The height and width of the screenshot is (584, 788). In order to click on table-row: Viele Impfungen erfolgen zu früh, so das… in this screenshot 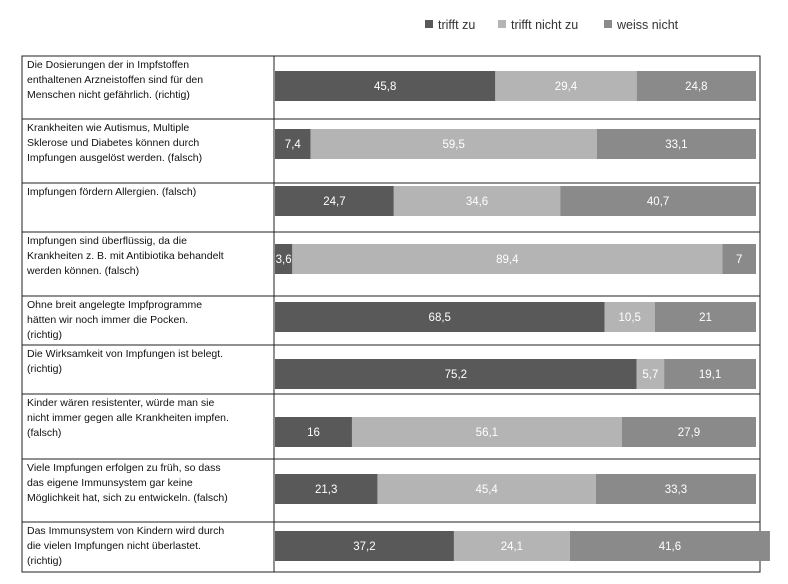, I will do `click(391, 483)`.